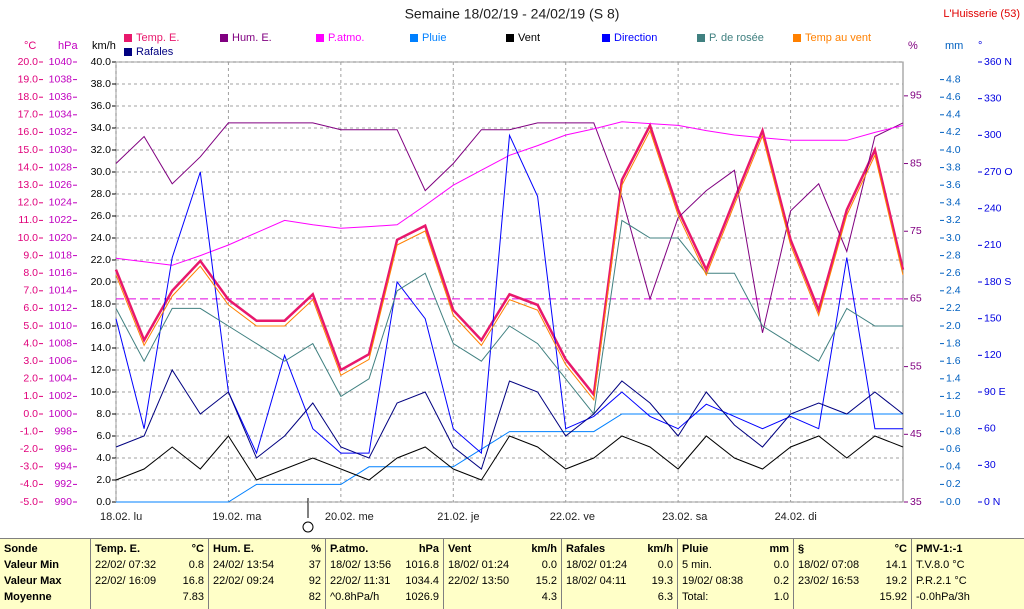  What do you see at coordinates (30, 343) in the screenshot?
I see `y-tick-label: 4.0` at bounding box center [30, 343].